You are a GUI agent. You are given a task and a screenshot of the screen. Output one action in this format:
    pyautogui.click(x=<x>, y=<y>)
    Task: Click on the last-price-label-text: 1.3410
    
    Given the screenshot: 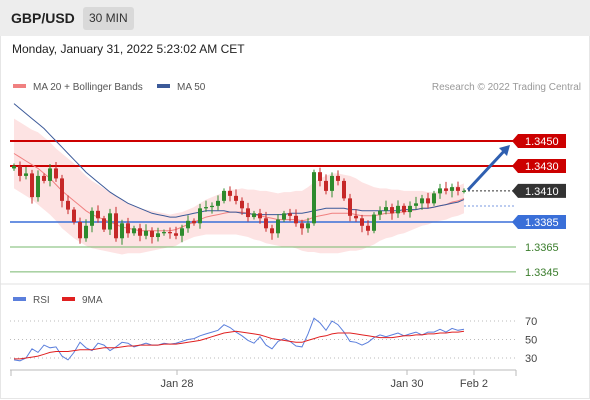 What is the action you would take?
    pyautogui.click(x=542, y=192)
    